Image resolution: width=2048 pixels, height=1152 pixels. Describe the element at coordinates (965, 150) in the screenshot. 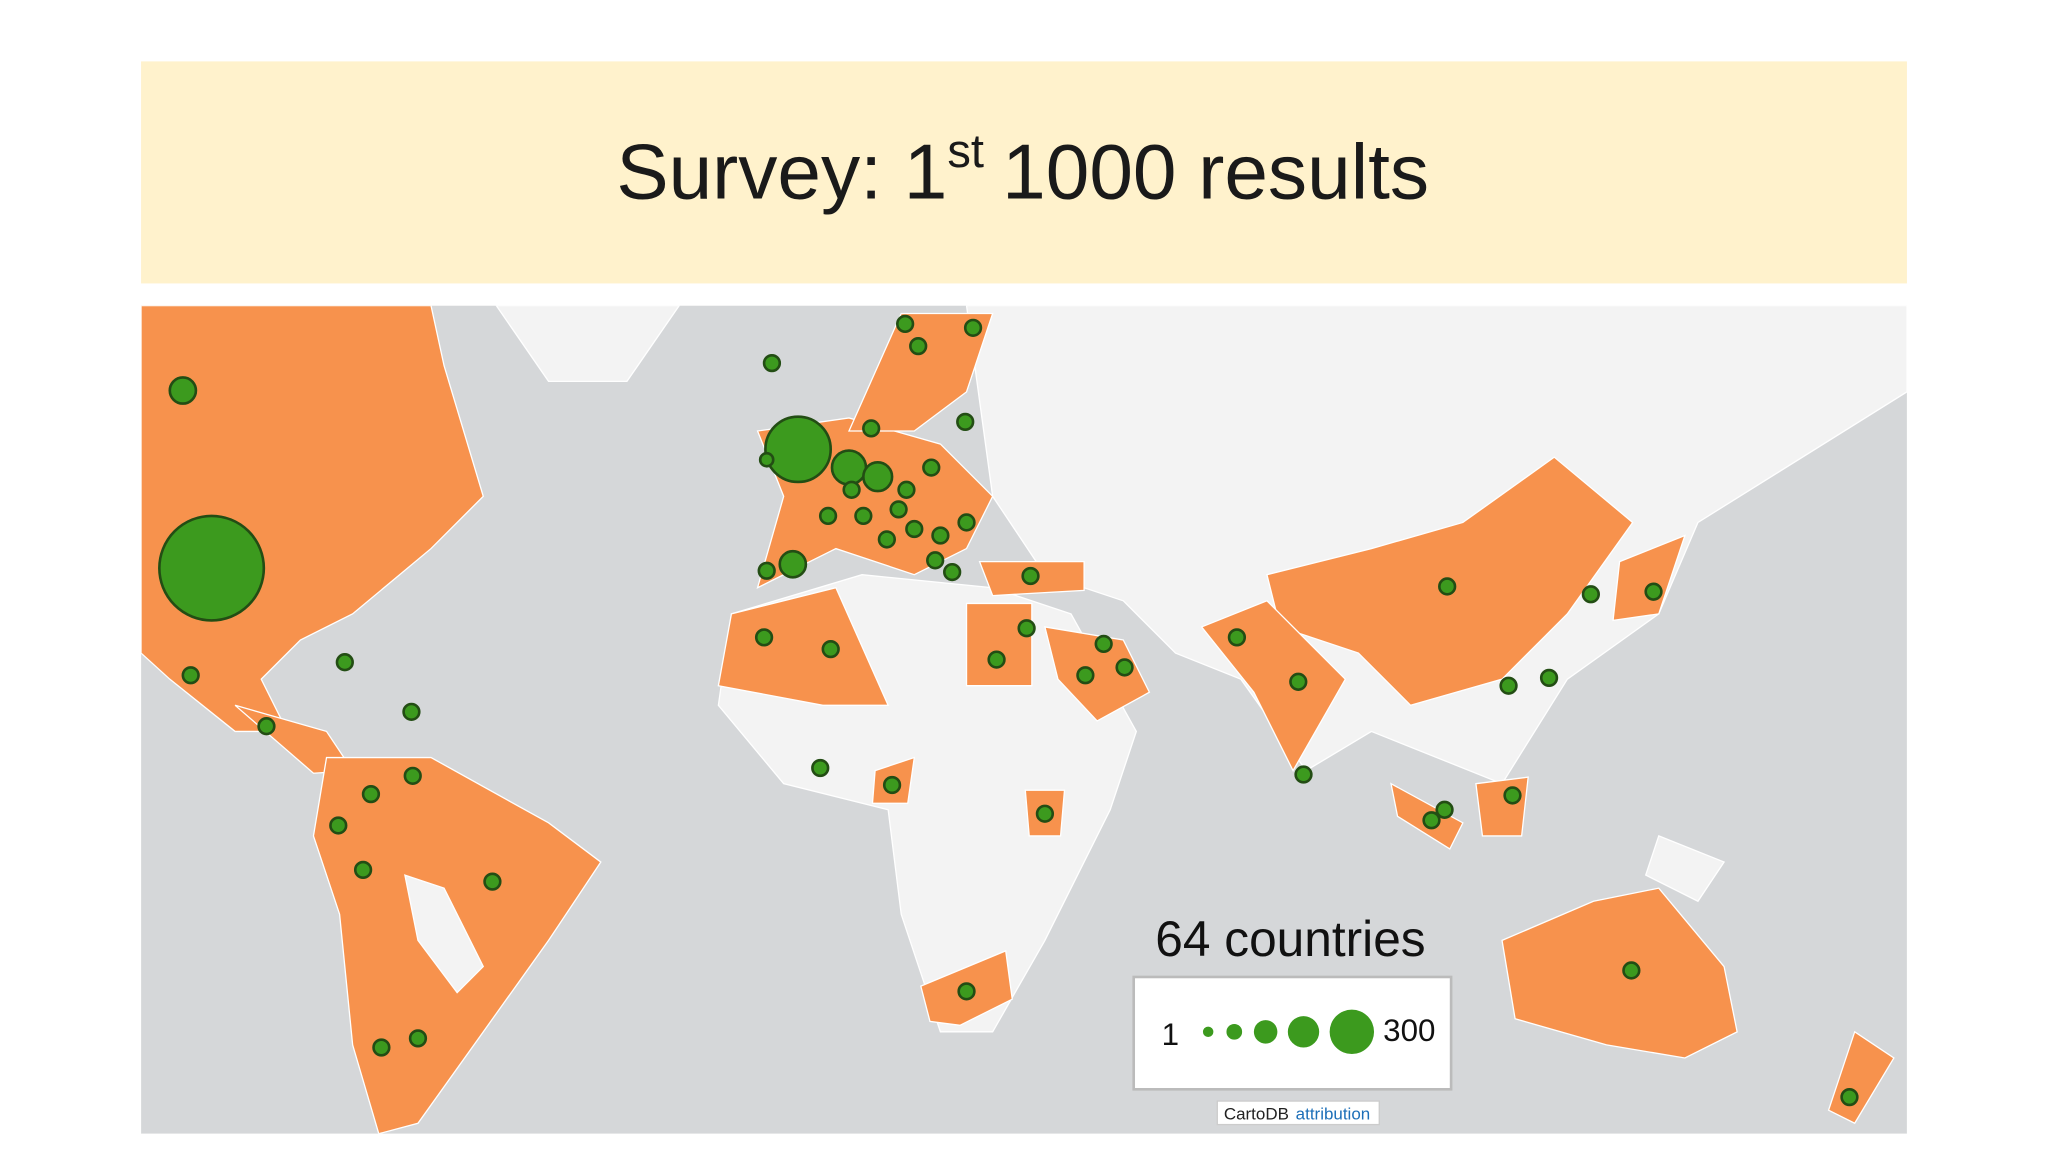

I see `title-superscript: st` at that location.